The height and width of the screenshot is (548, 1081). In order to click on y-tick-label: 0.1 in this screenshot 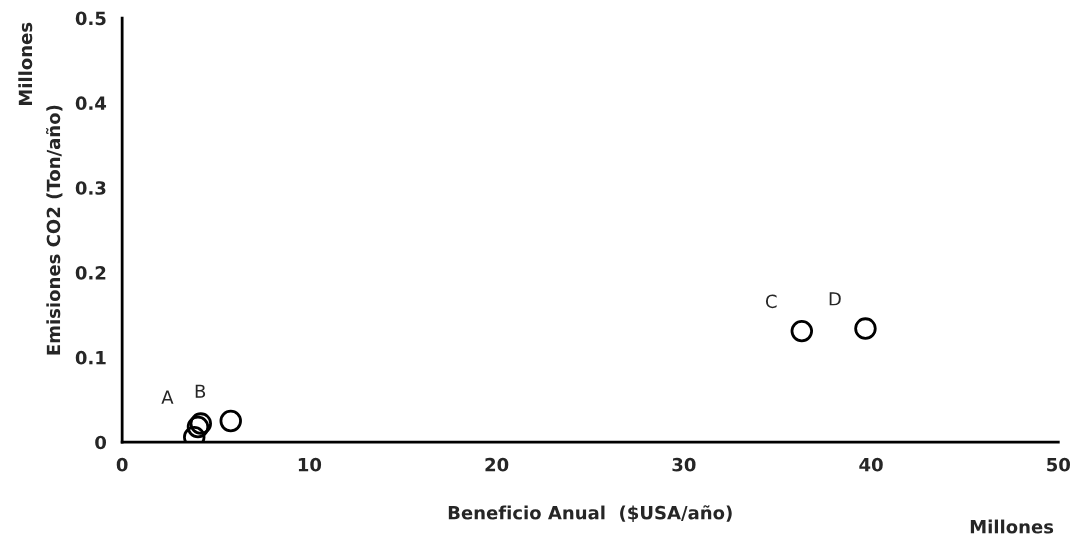, I will do `click(90, 357)`.